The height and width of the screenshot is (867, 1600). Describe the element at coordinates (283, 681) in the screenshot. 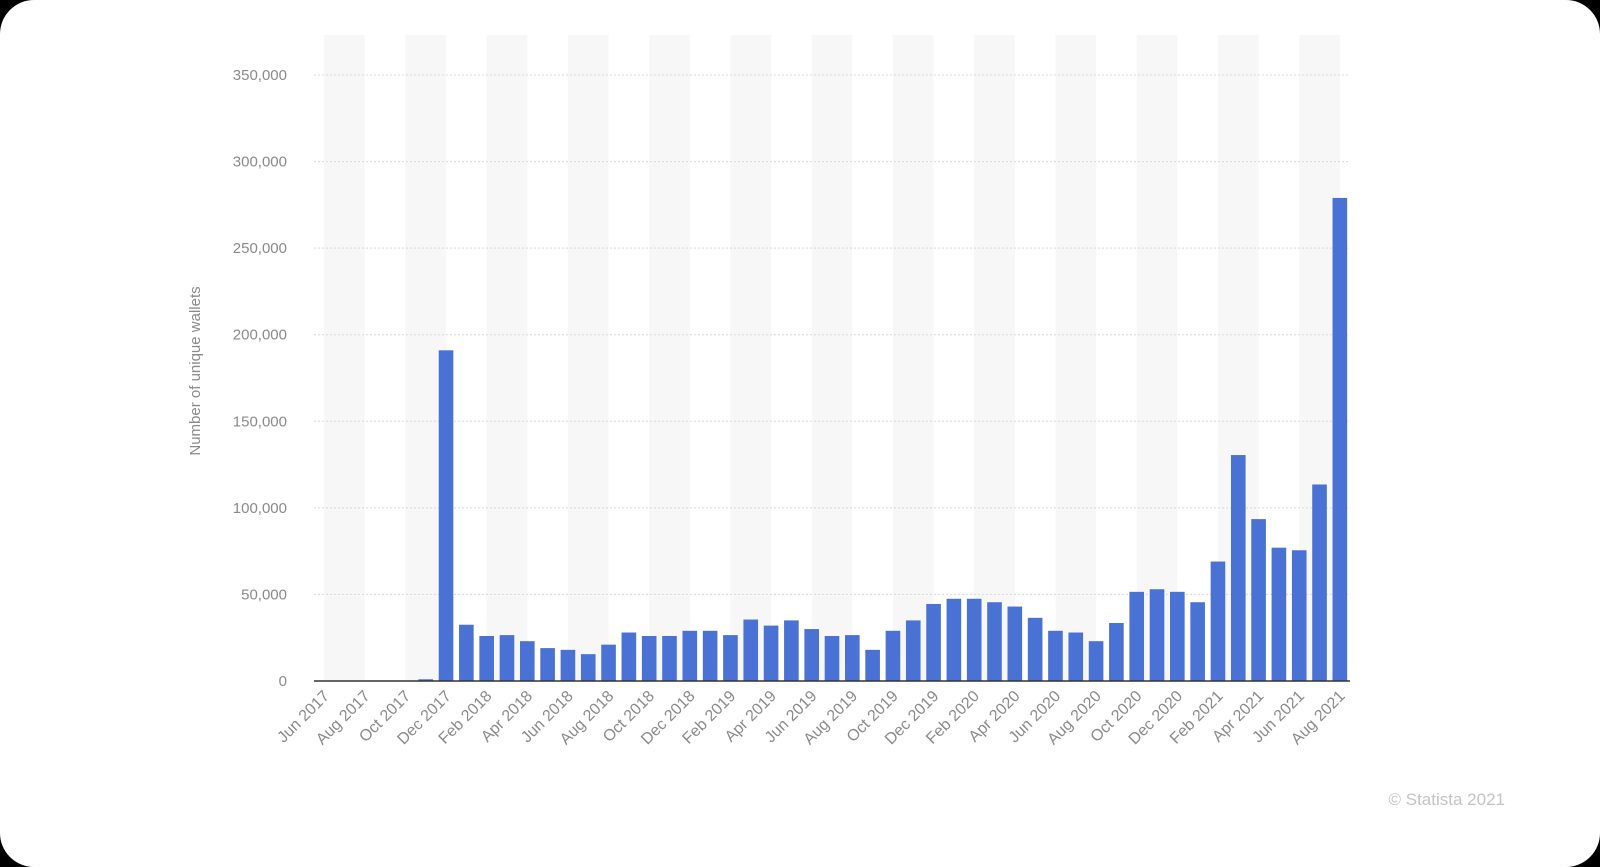

I see `y-tick-label: 0` at that location.